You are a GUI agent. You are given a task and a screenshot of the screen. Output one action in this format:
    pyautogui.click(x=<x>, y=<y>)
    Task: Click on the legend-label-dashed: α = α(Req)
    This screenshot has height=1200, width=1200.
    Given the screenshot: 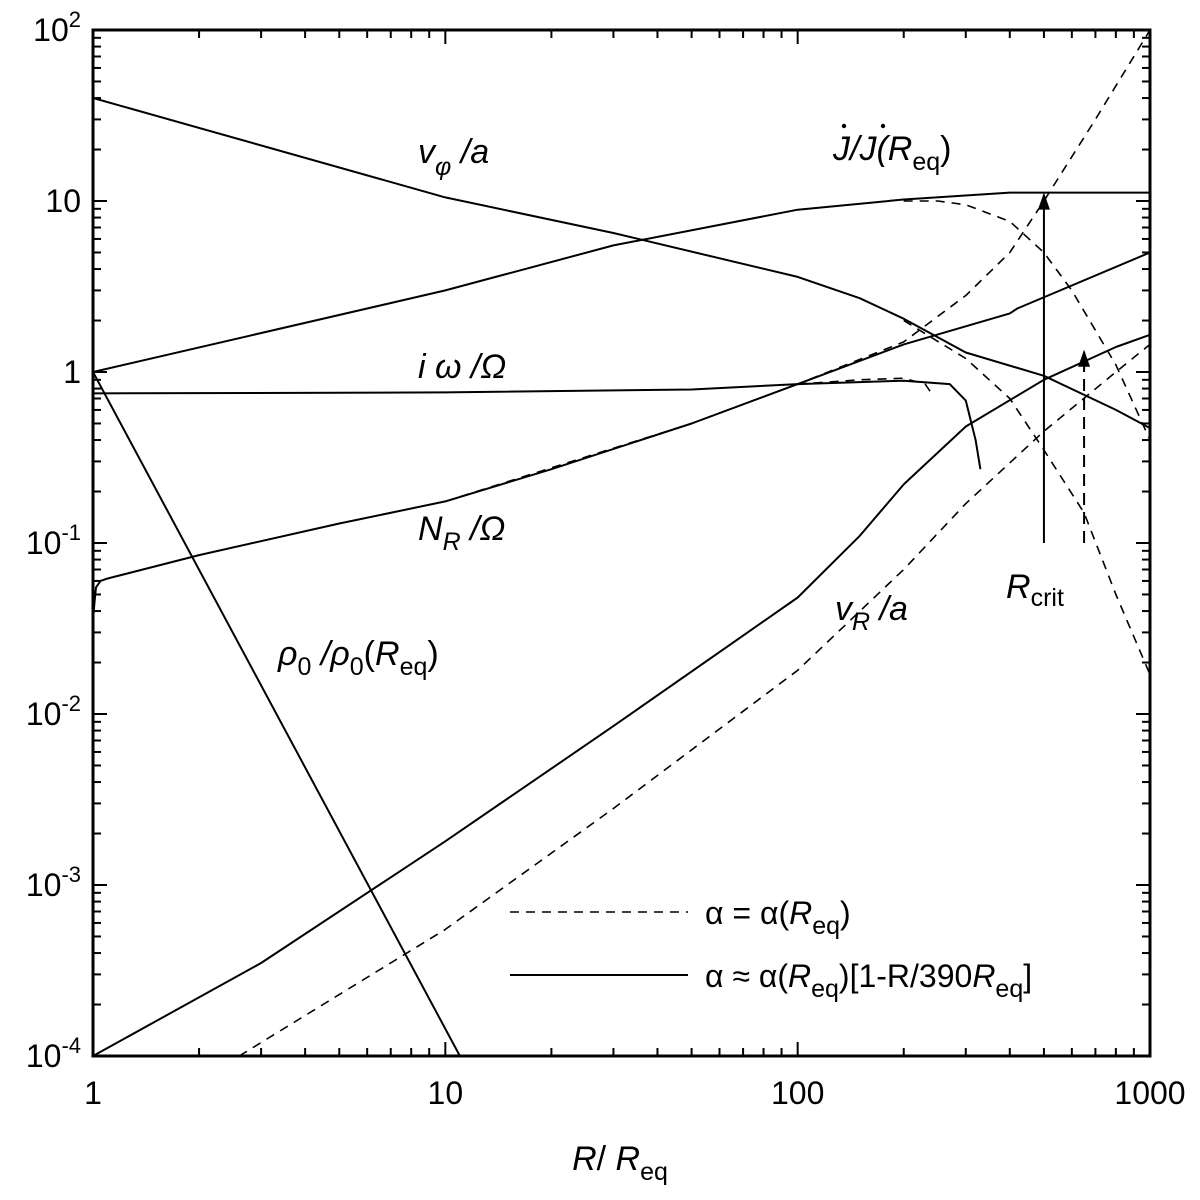 What is the action you would take?
    pyautogui.click(x=778, y=917)
    